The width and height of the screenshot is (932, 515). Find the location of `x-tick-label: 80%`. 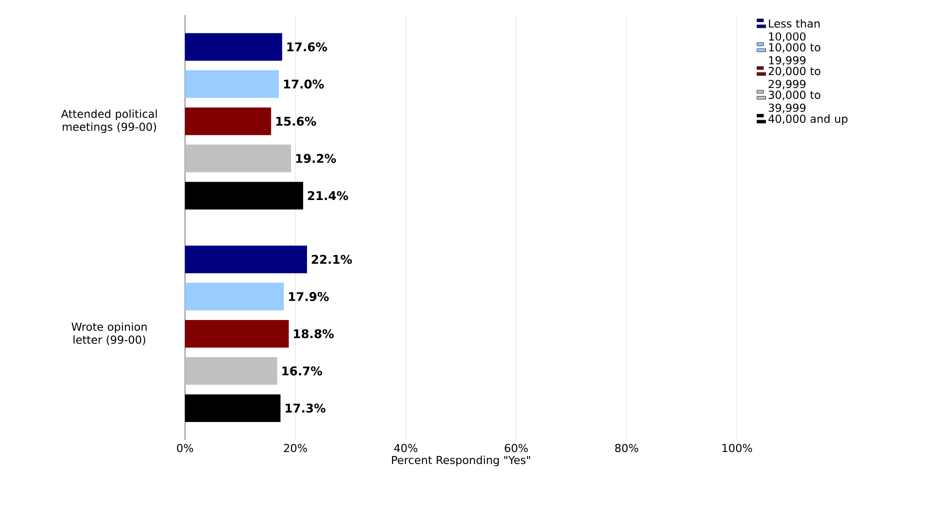

x-tick-label: 80% is located at coordinates (626, 448).